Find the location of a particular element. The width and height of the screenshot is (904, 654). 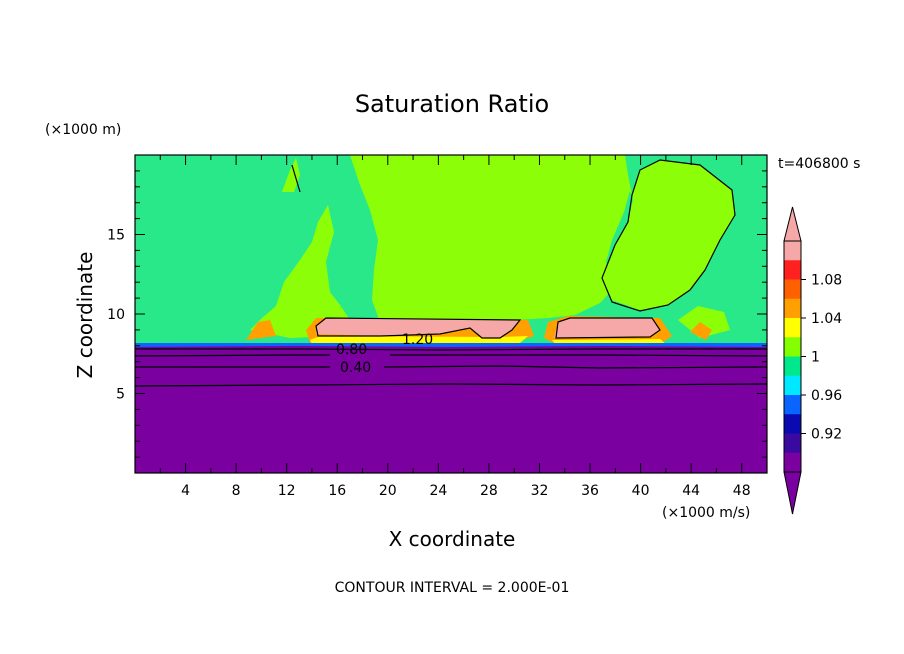

x-tick-label: 12 is located at coordinates (287, 491).